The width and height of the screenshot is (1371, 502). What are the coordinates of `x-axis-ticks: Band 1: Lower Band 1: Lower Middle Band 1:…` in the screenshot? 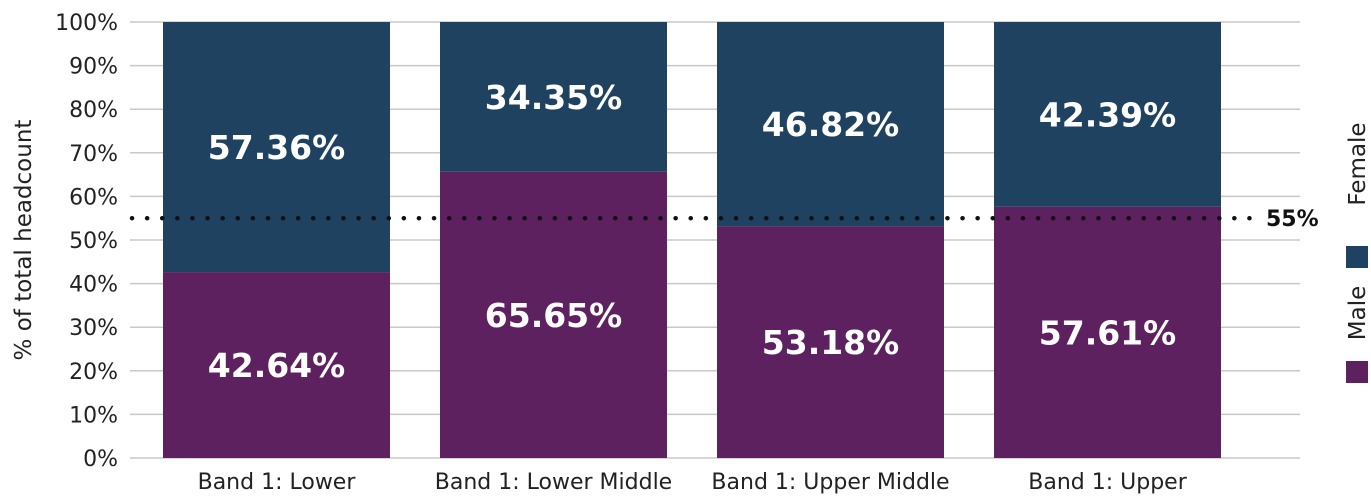 It's located at (693, 482).